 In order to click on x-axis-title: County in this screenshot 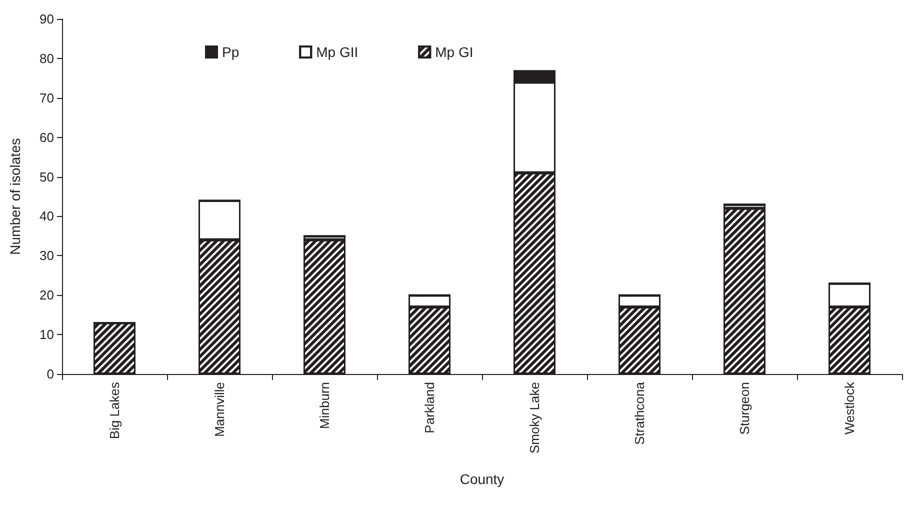, I will do `click(482, 479)`.